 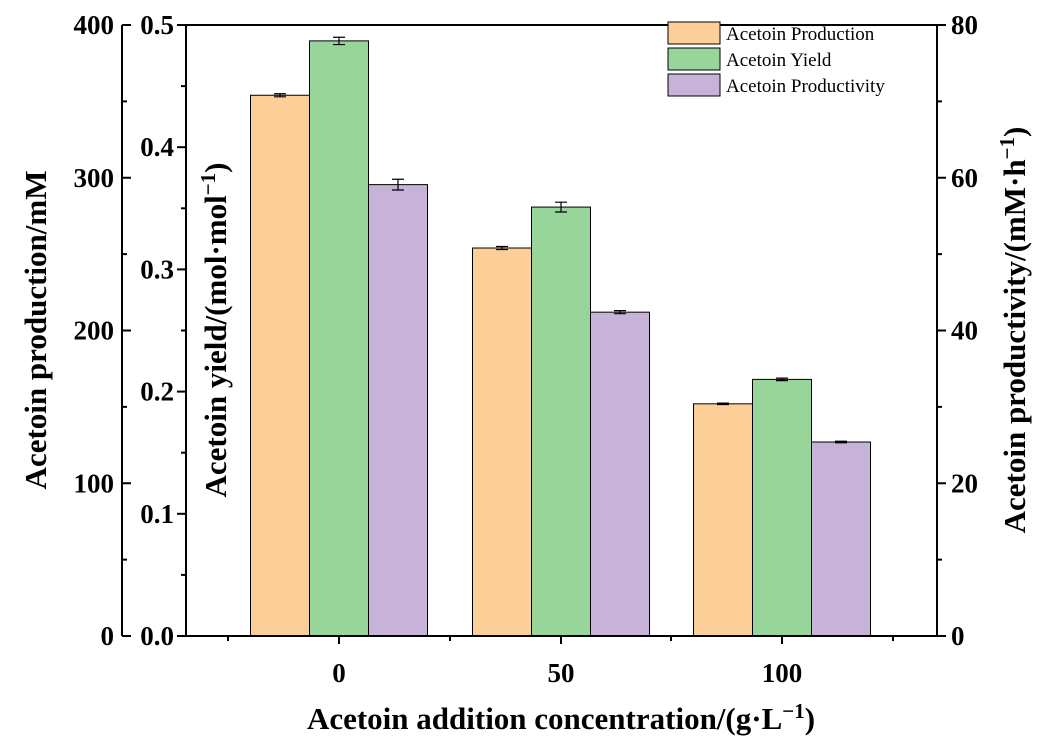 What do you see at coordinates (157, 147) in the screenshot?
I see `y-inner-tick-label: 0.4` at bounding box center [157, 147].